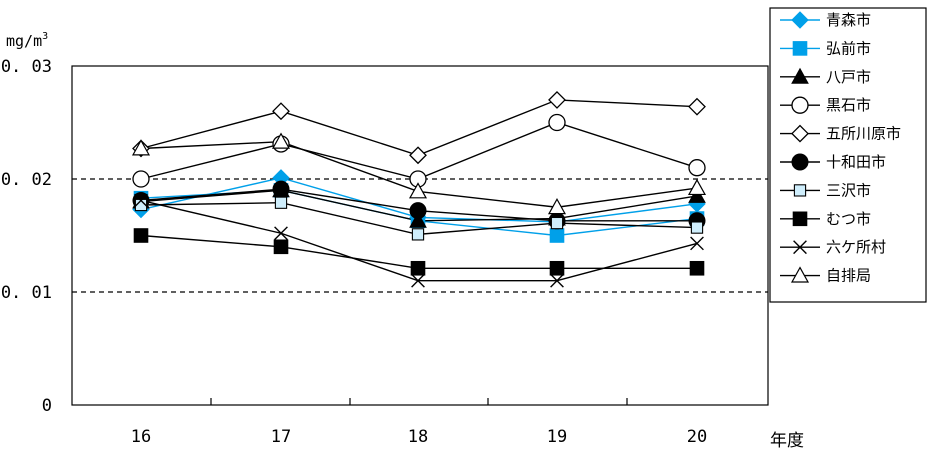 The height and width of the screenshot is (455, 932). What do you see at coordinates (697, 168) in the screenshot?
I see `data-point-s3-p4` at bounding box center [697, 168].